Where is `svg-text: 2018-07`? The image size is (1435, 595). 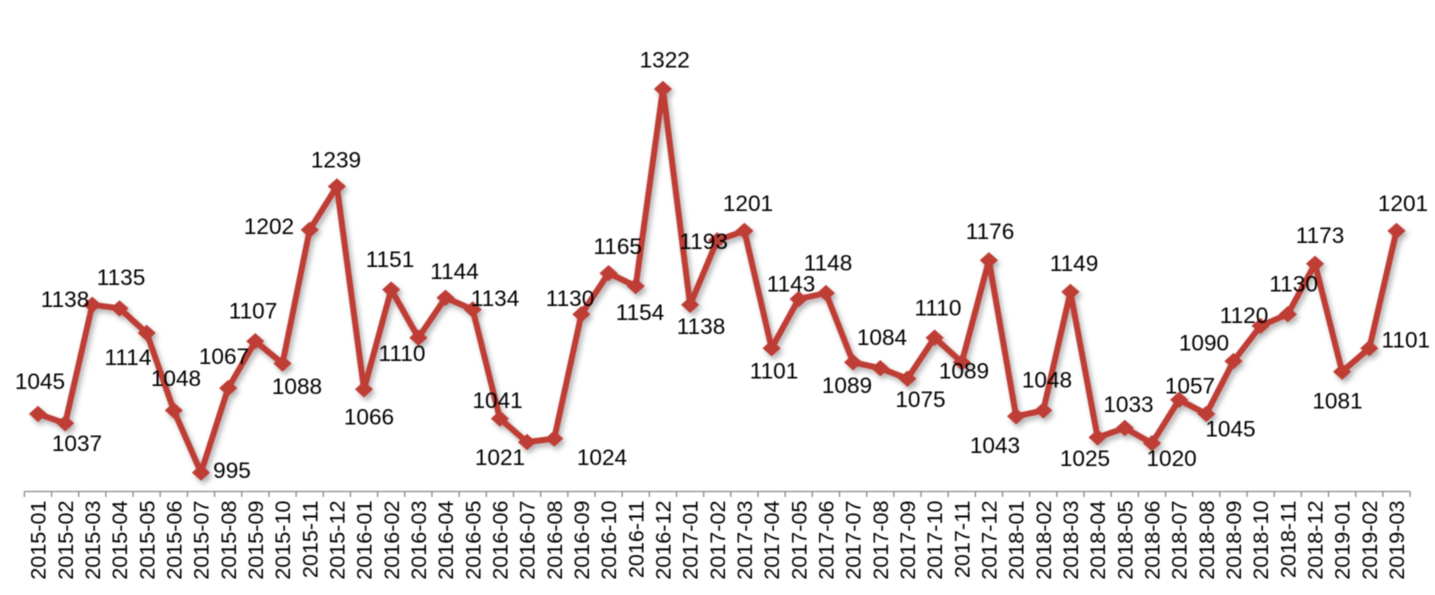
svg-text: 2018-07 is located at coordinates (1179, 540).